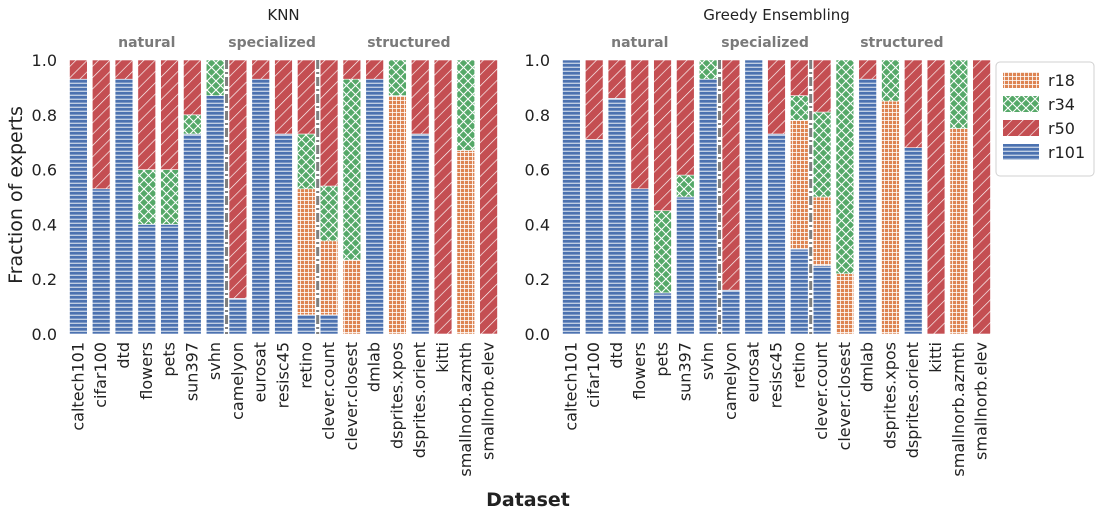 This screenshot has height=516, width=1101. Describe the element at coordinates (753, 372) in the screenshot. I see `x-tick-label: eurosat` at that location.